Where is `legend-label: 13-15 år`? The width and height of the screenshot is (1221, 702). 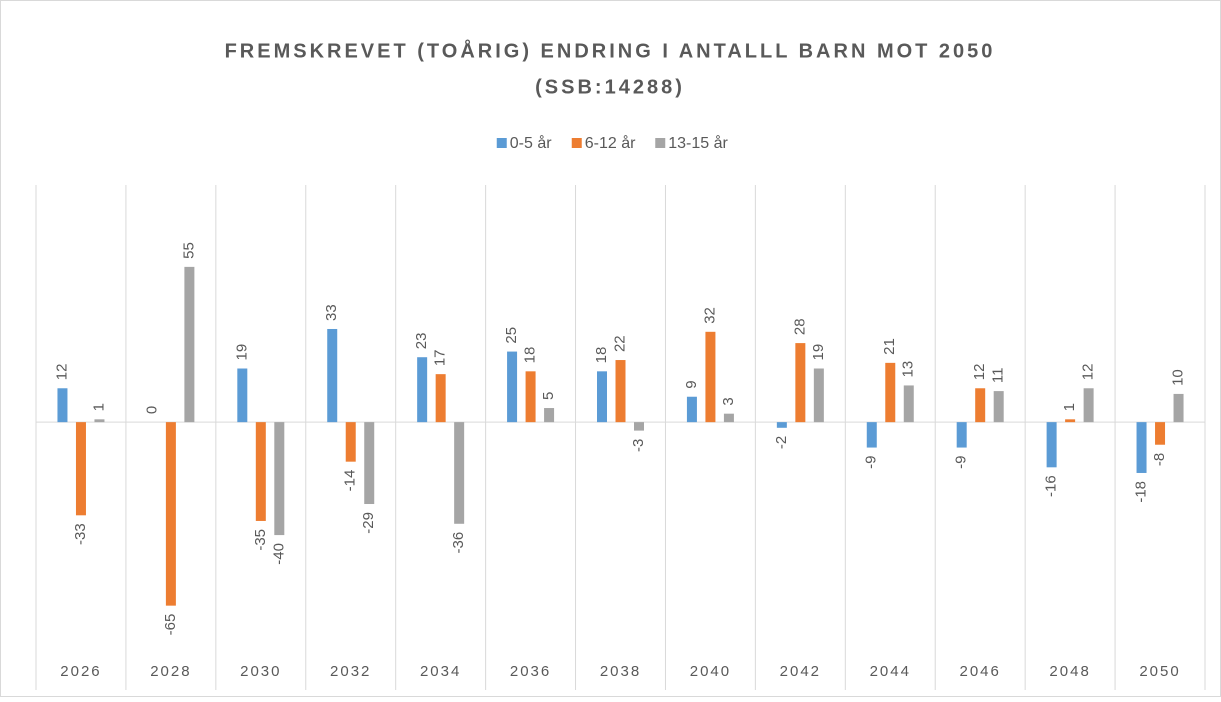 legend-label: 13-15 år is located at coordinates (698, 143).